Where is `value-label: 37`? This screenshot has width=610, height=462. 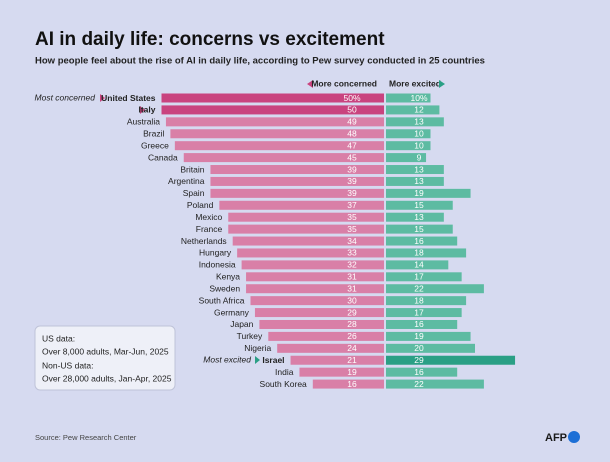
value-label: 37 is located at coordinates (352, 205).